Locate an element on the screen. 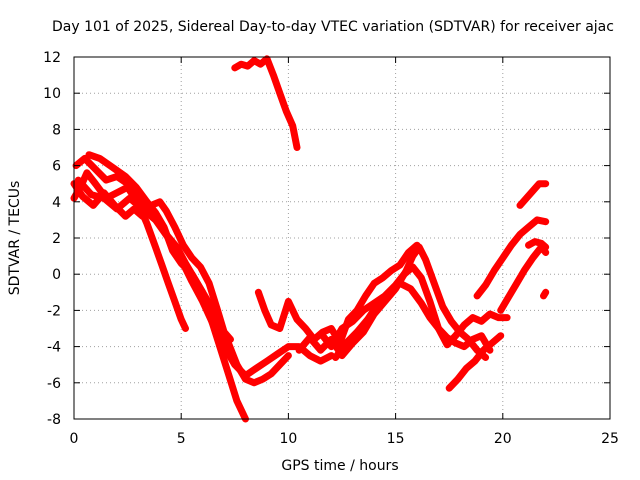  x-tick-label: 0 is located at coordinates (74, 439).